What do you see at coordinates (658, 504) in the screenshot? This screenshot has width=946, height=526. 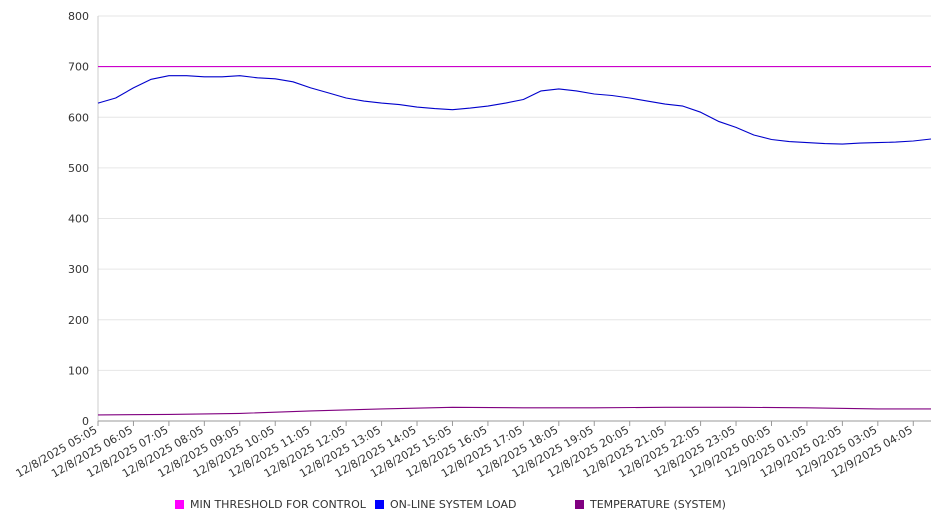 I see `legend-label-temperature: TEMPERATURE (SYSTEM)` at bounding box center [658, 504].